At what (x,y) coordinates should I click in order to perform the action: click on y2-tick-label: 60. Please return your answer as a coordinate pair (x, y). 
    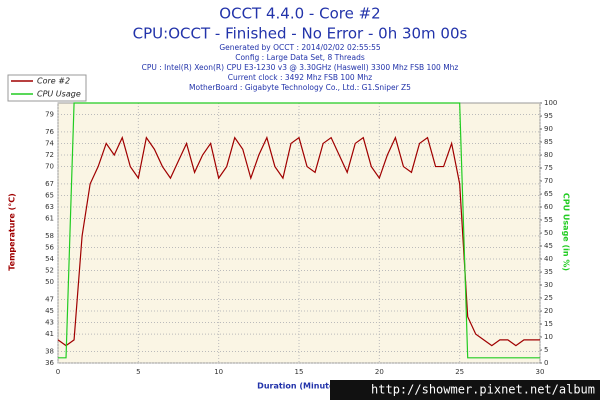
    Looking at the image, I should click on (548, 207).